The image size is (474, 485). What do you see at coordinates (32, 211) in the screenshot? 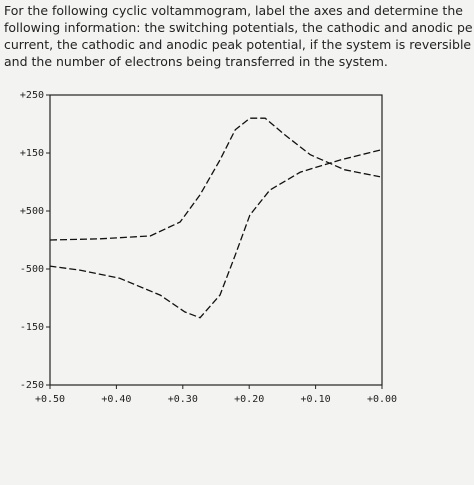
I see `y-tick-label: +500` at bounding box center [32, 211].